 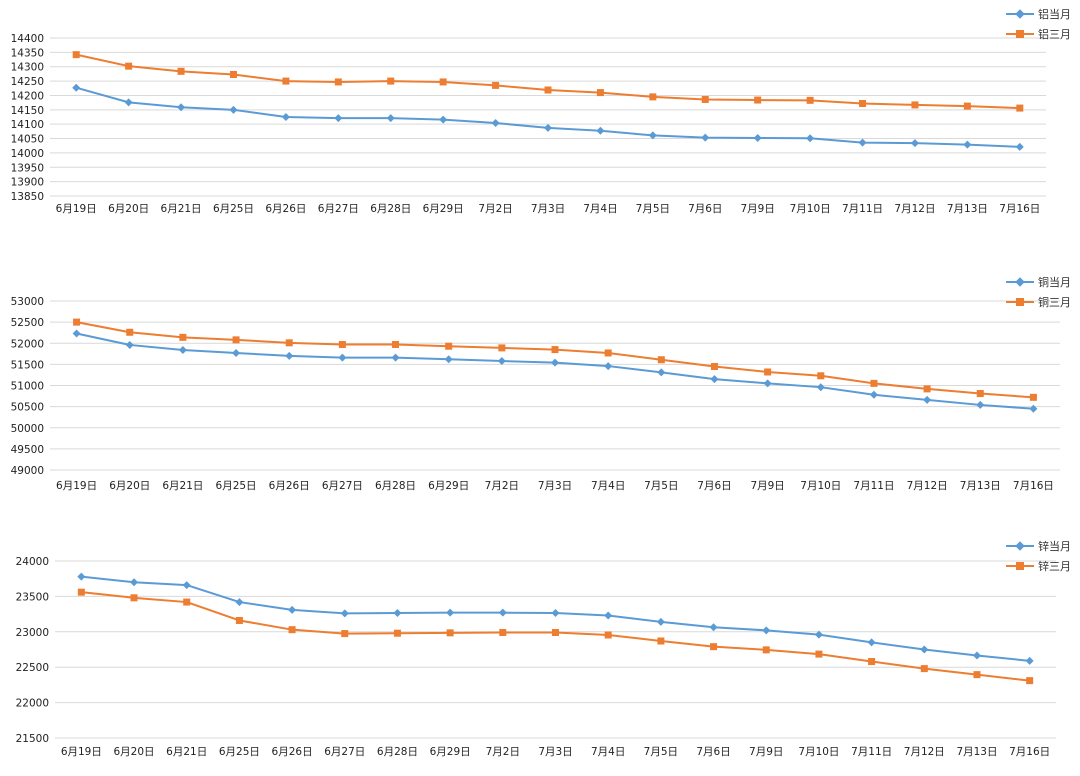 What do you see at coordinates (32, 704) in the screenshot?
I see `y-tick-label: 22000` at bounding box center [32, 704].